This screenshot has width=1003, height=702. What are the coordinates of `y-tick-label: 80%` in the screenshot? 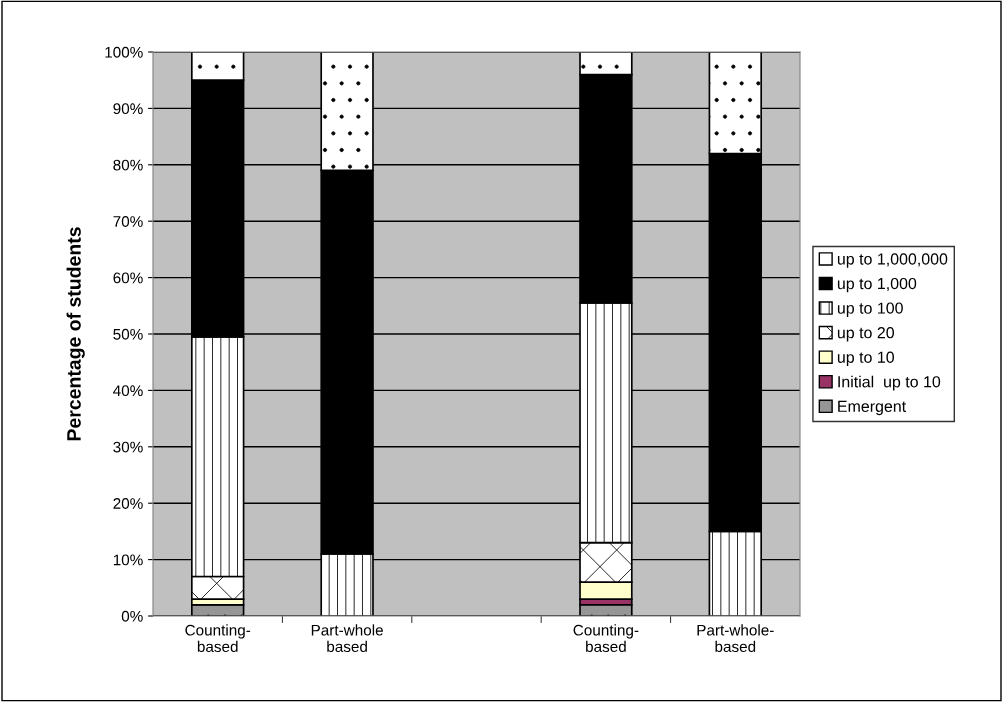 It's located at (128, 165).